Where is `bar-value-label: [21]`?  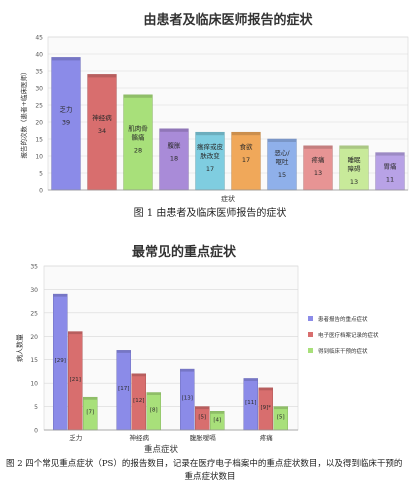 bar-value-label: [21] is located at coordinates (75, 380).